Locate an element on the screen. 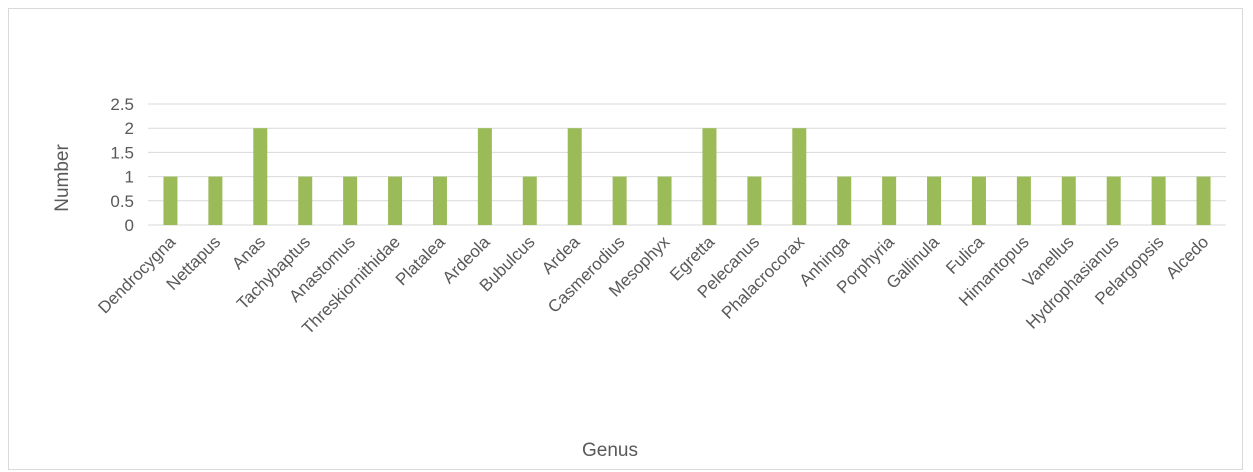 This screenshot has height=472, width=1253. bar-pelecanus is located at coordinates (754, 200).